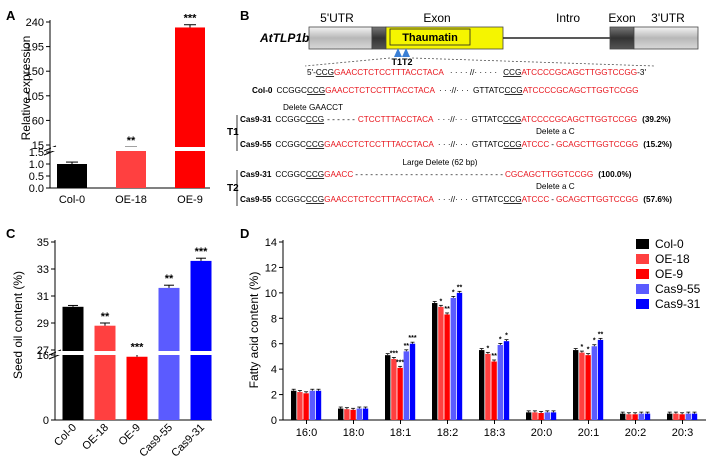 The height and width of the screenshot is (469, 710). I want to click on panel-d-tick-label: 10, so click(271, 294).